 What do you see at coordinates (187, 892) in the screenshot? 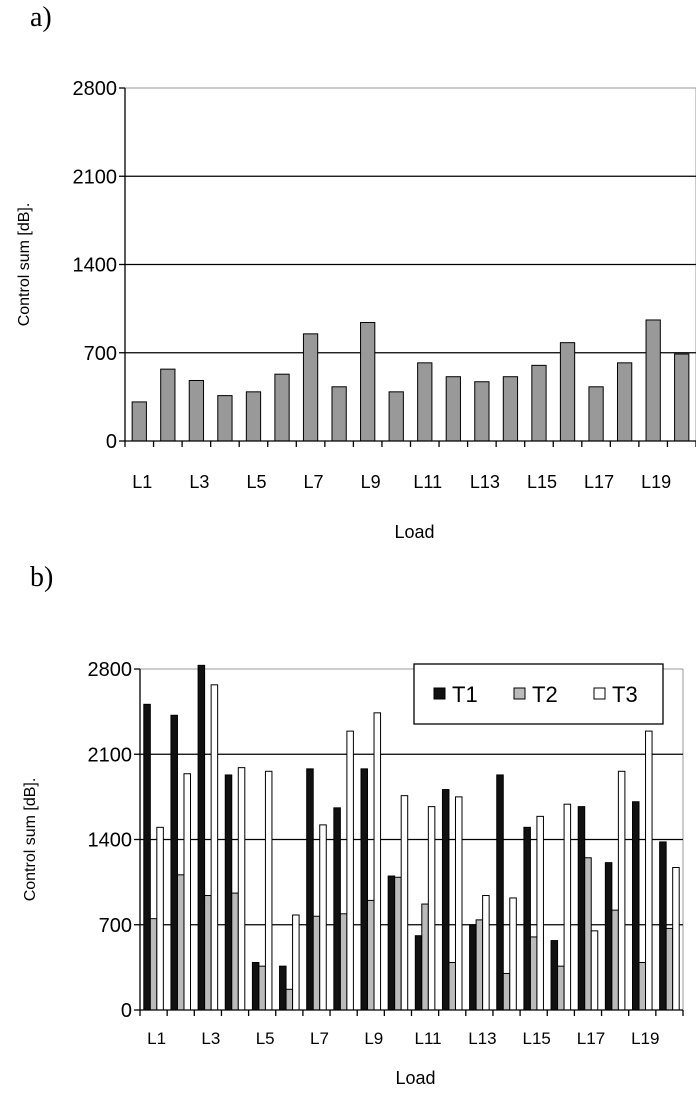
I see `bar-t3-l2` at bounding box center [187, 892].